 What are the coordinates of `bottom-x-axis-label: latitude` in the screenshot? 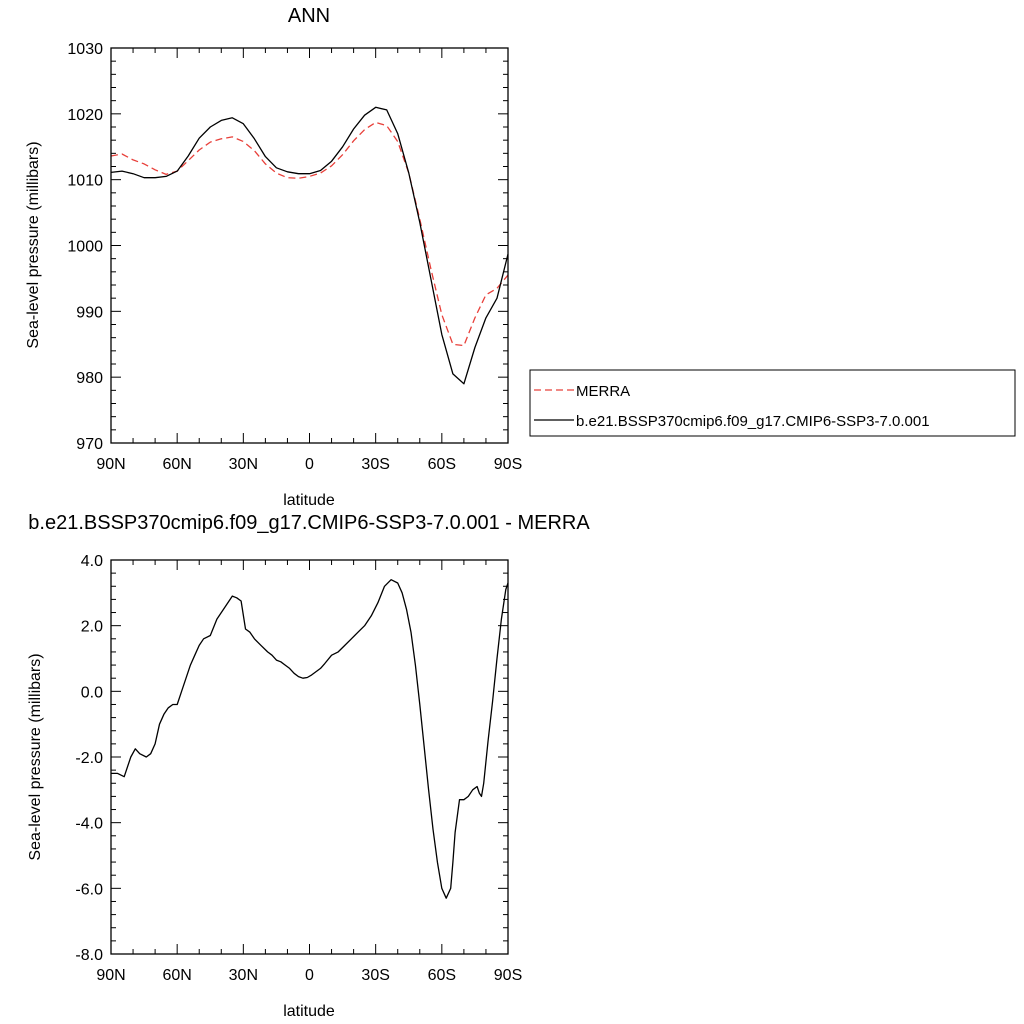 It's located at (309, 1011).